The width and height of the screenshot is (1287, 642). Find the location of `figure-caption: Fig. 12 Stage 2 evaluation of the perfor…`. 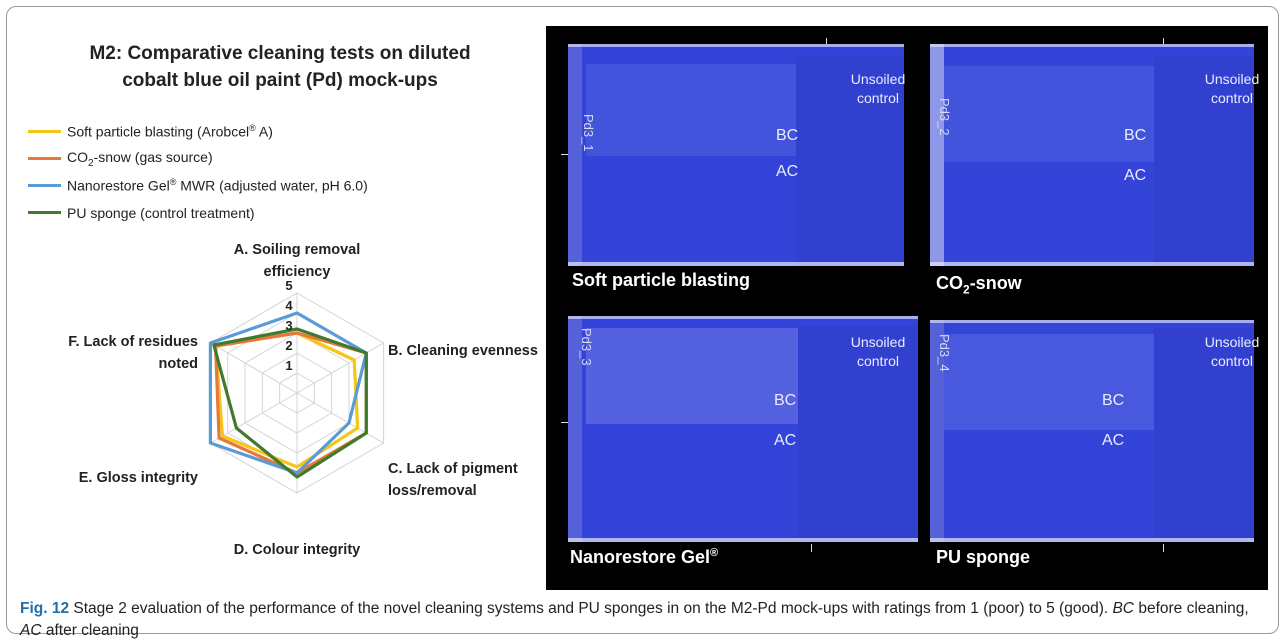

figure-caption: Fig. 12 Stage 2 evaluation of the perfor… is located at coordinates (634, 619).